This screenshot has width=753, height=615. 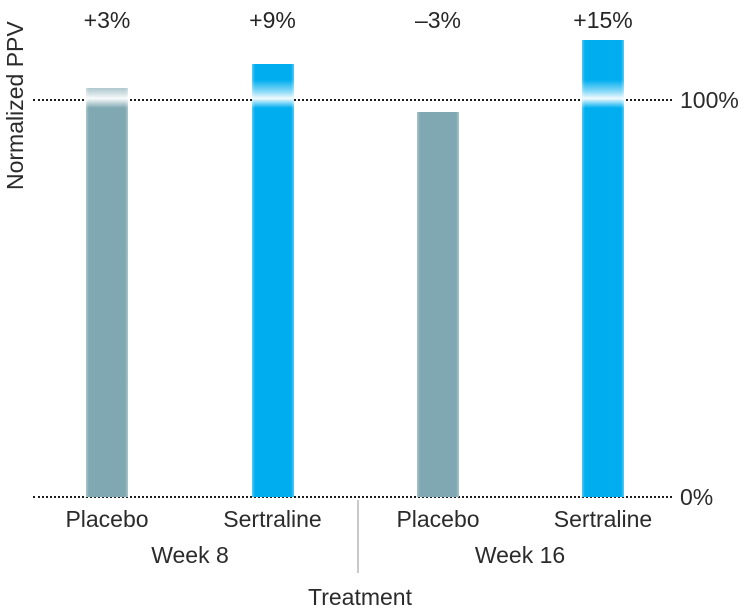 What do you see at coordinates (107, 20) in the screenshot?
I see `value-label-week8-placebo: +3%` at bounding box center [107, 20].